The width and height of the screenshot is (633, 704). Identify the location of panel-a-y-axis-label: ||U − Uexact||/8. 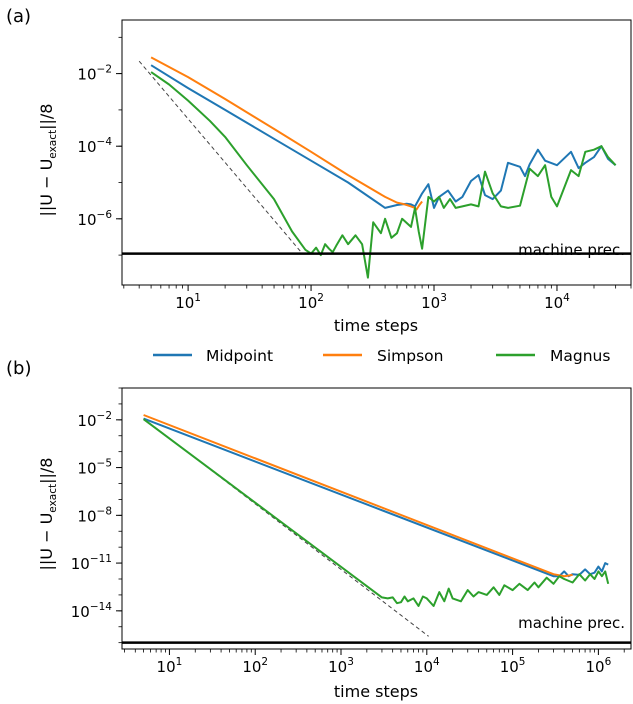
(48, 160).